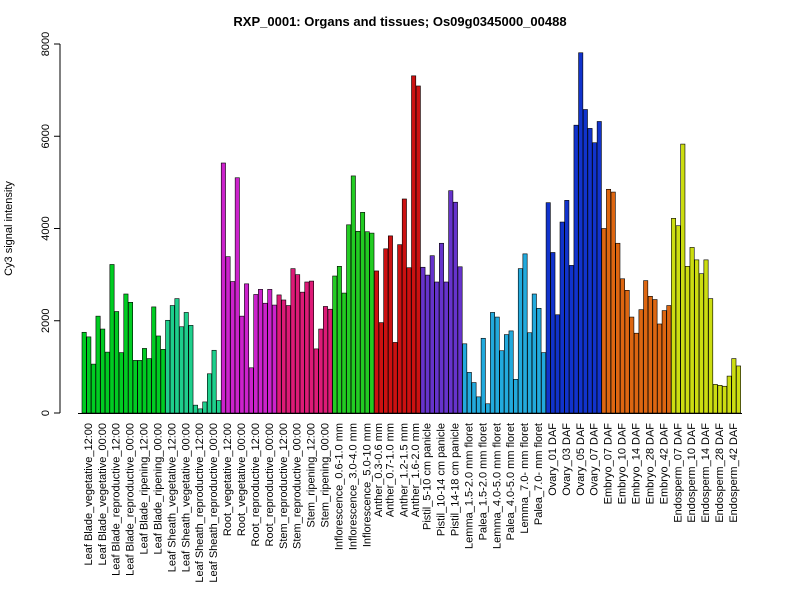 This screenshot has width=800, height=600. I want to click on category-label: Inflorescence_3.0-4.0 mm, so click(353, 486).